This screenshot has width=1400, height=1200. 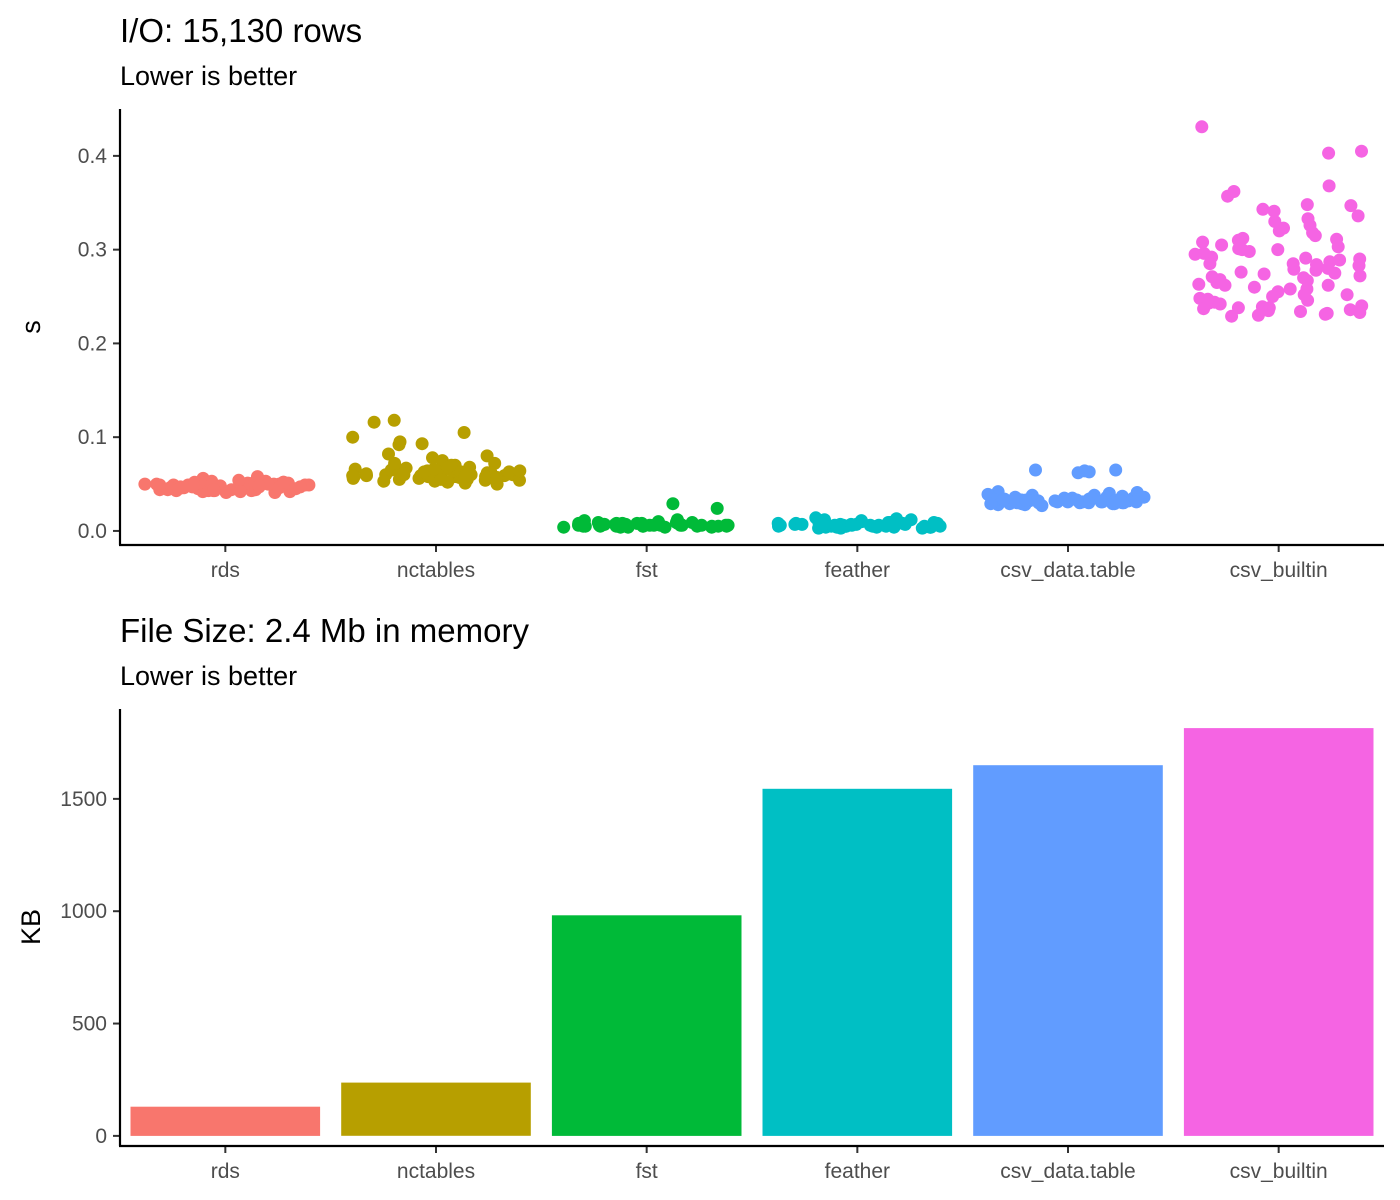 I want to click on y-tick-label: 0.0, so click(x=92, y=531).